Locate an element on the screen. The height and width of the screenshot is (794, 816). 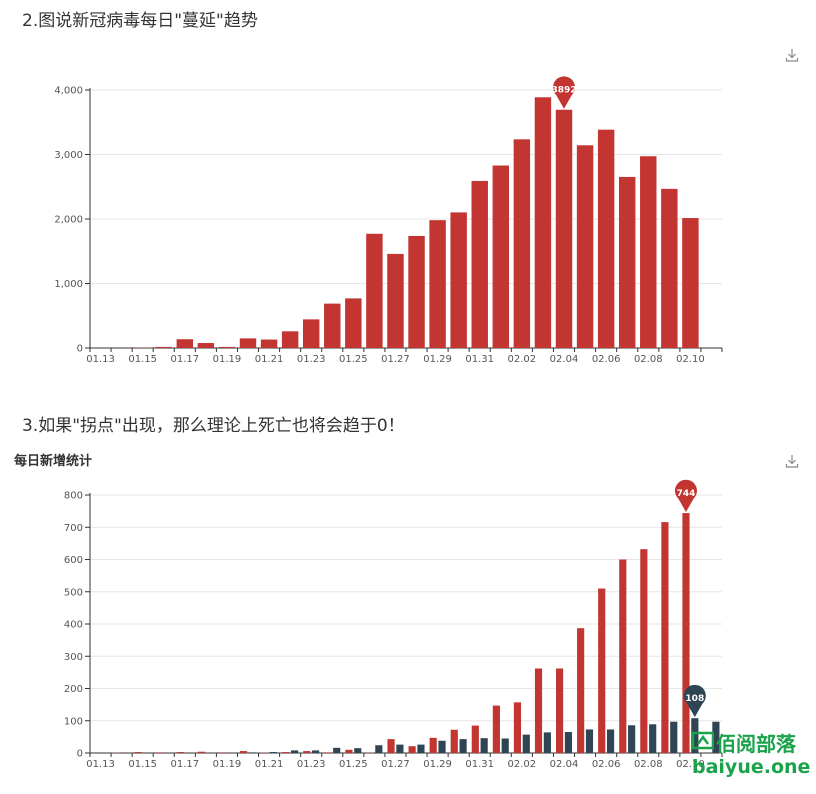
x-tick-label: 01.27 is located at coordinates (395, 359).